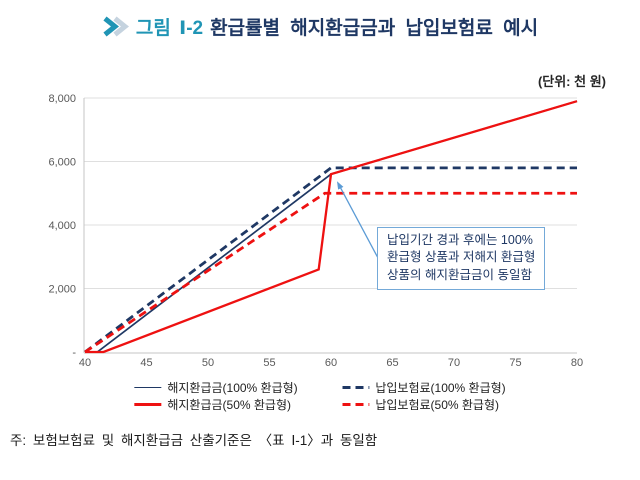 This screenshot has height=480, width=640. I want to click on y-tick-label: -, so click(74, 353).